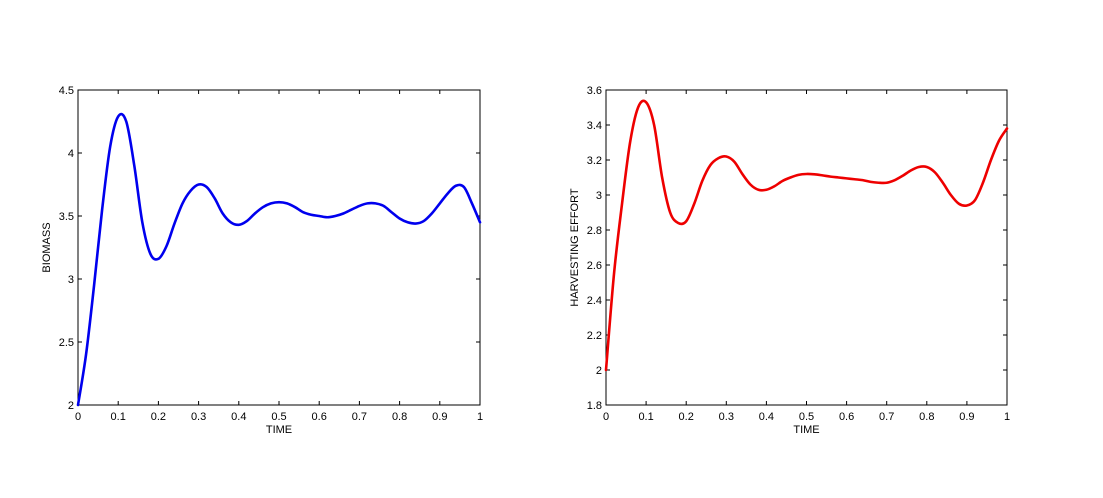 This screenshot has width=1103, height=498. What do you see at coordinates (399, 417) in the screenshot?
I see `biomass-x-tick-label: 0.8` at bounding box center [399, 417].